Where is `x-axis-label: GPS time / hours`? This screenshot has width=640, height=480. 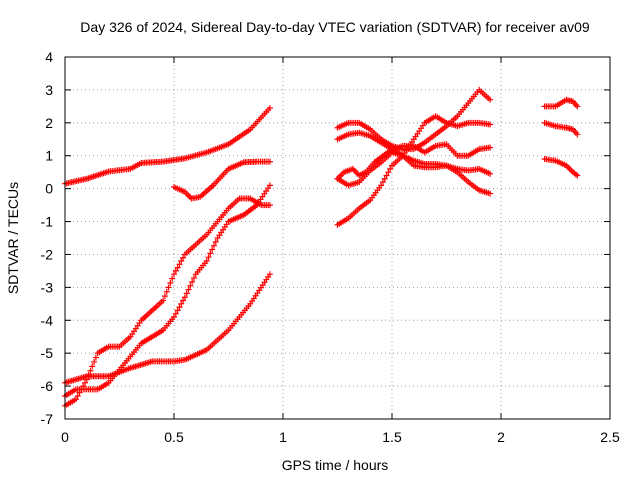 x-axis-label: GPS time / hours is located at coordinates (335, 465).